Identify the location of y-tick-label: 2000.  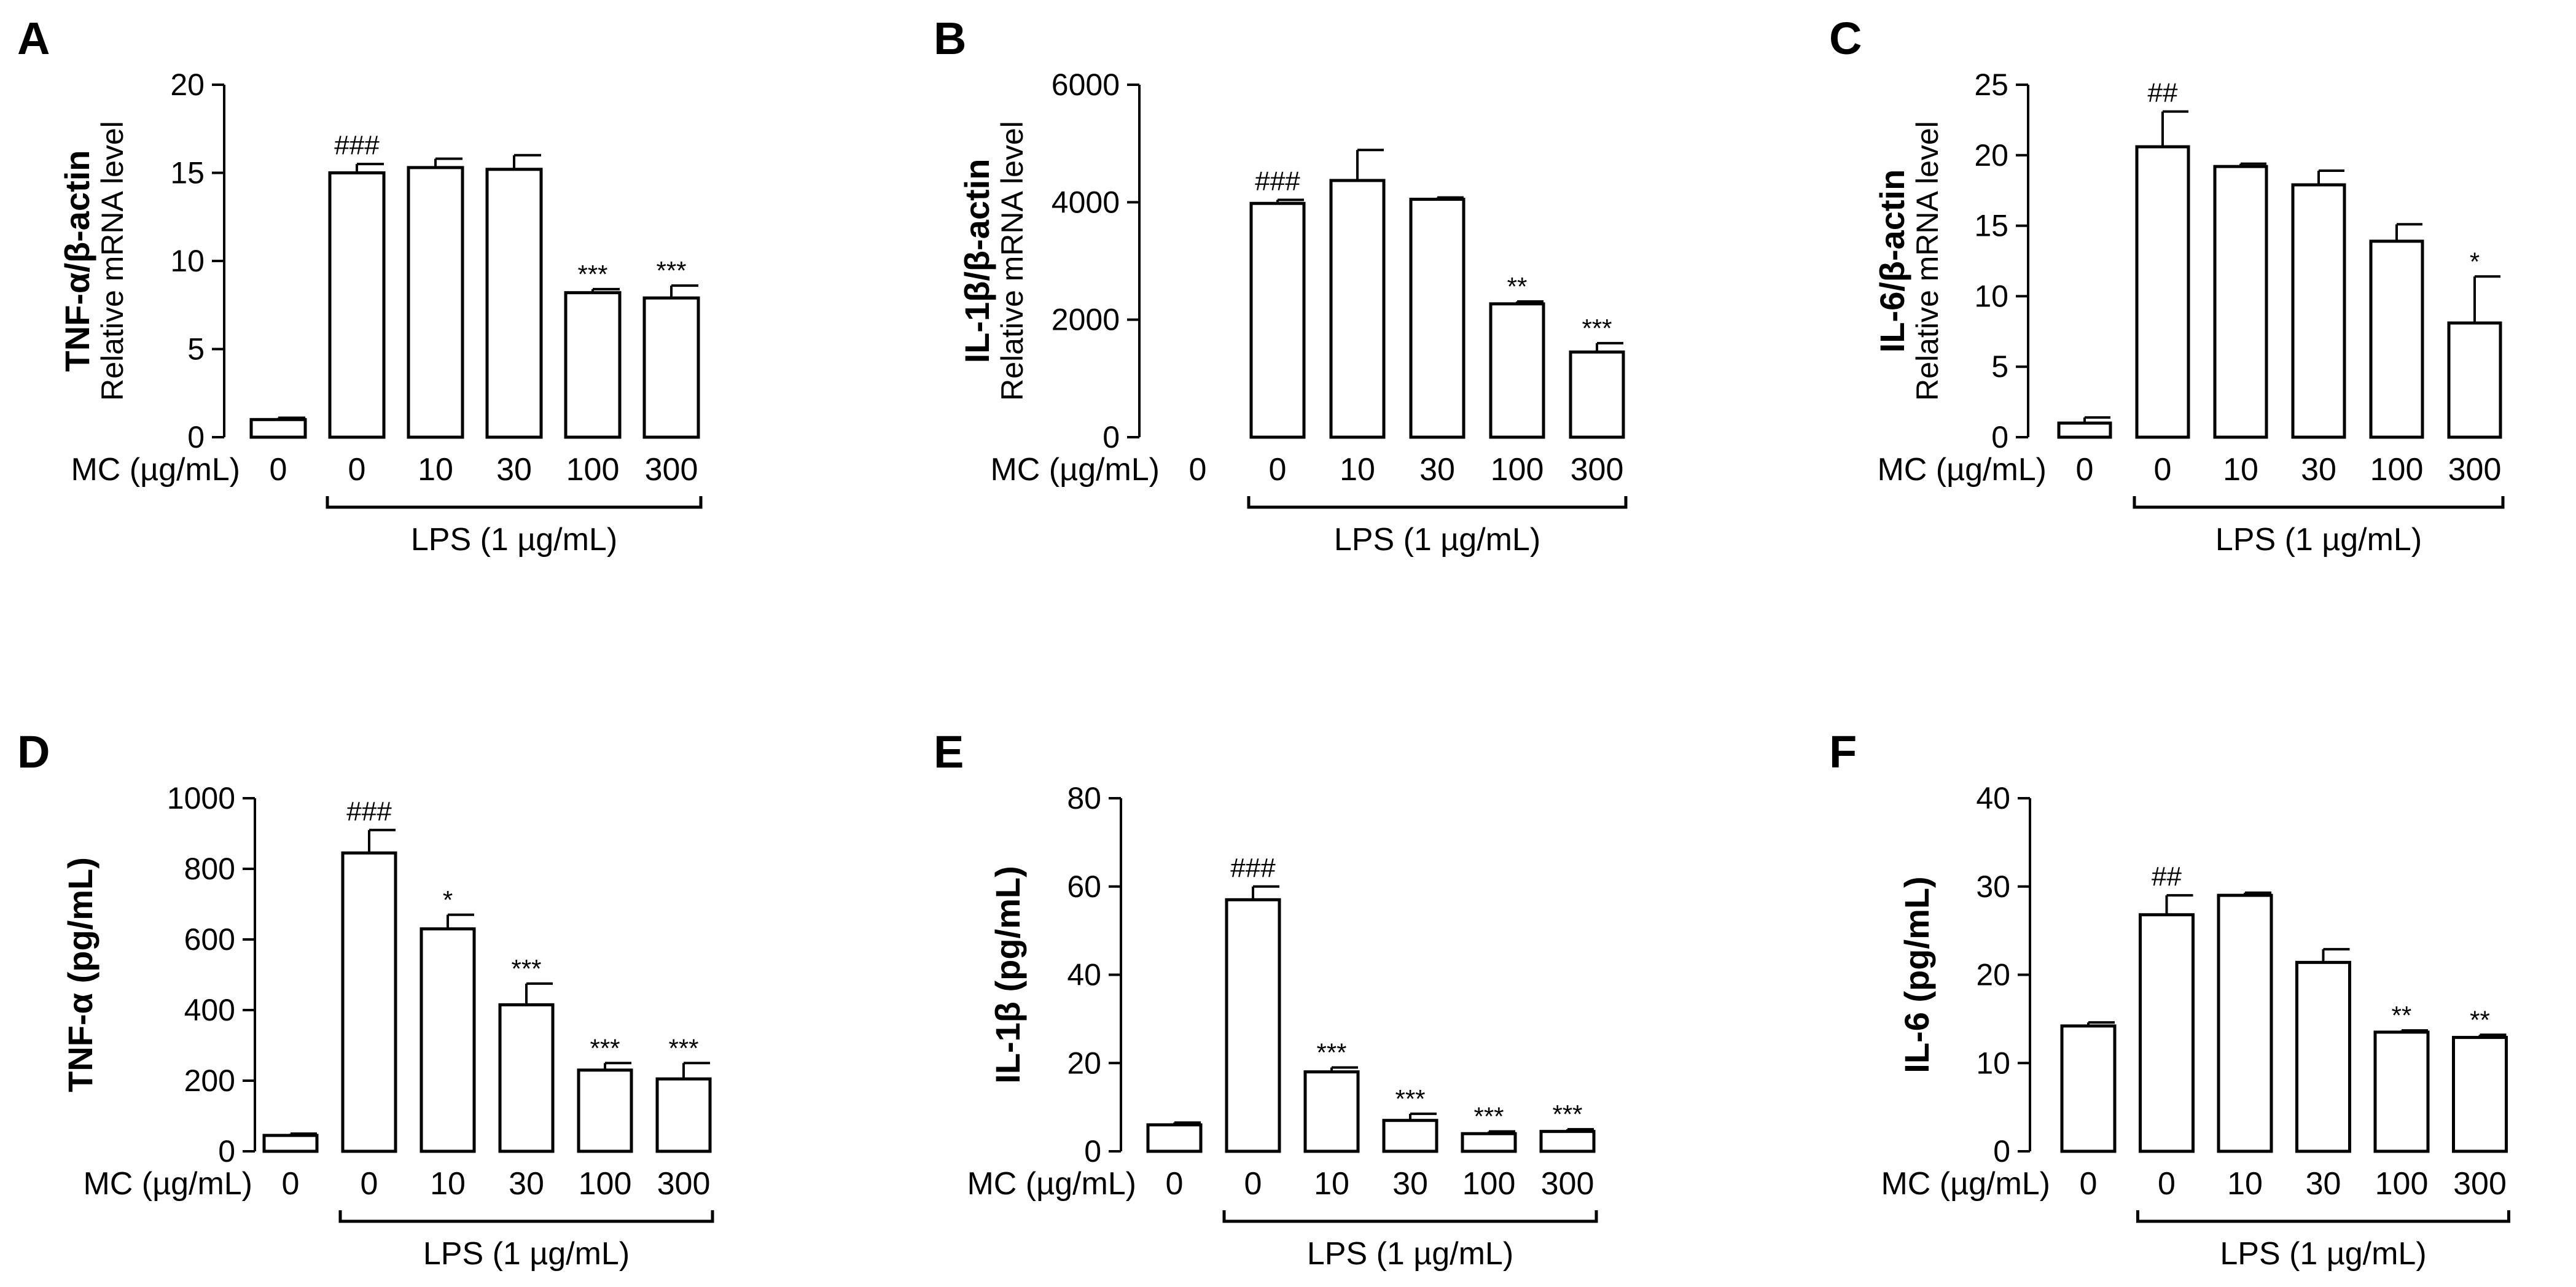
(1086, 320).